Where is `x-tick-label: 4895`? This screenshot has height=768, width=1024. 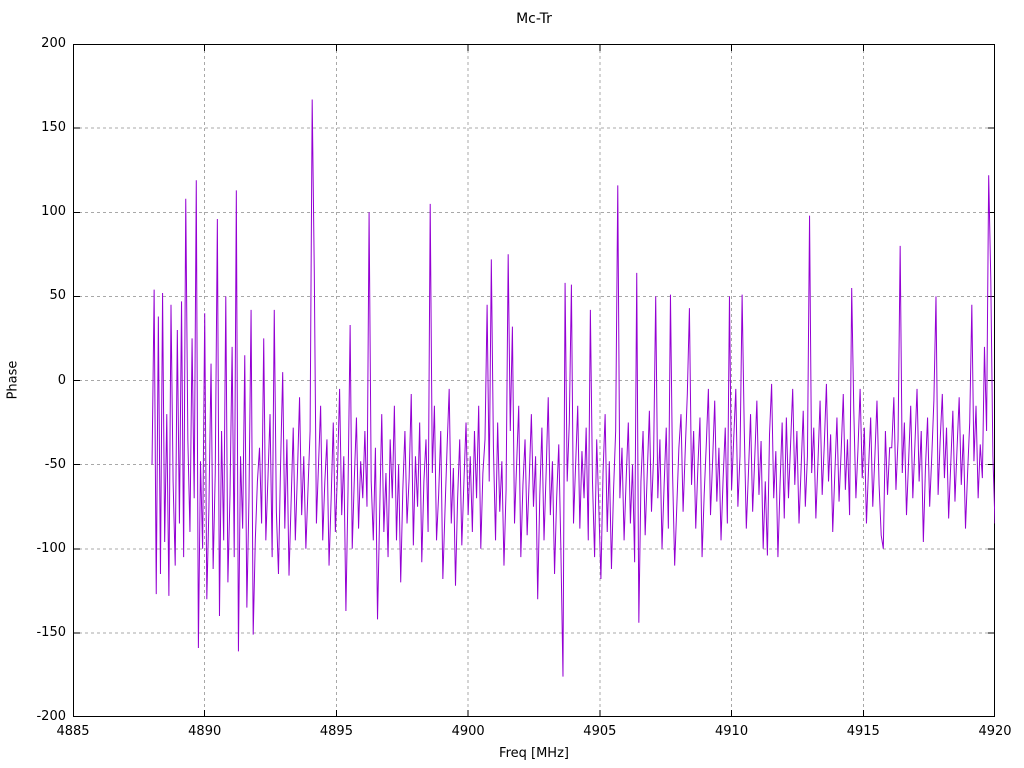
x-tick-label: 4895 is located at coordinates (336, 731).